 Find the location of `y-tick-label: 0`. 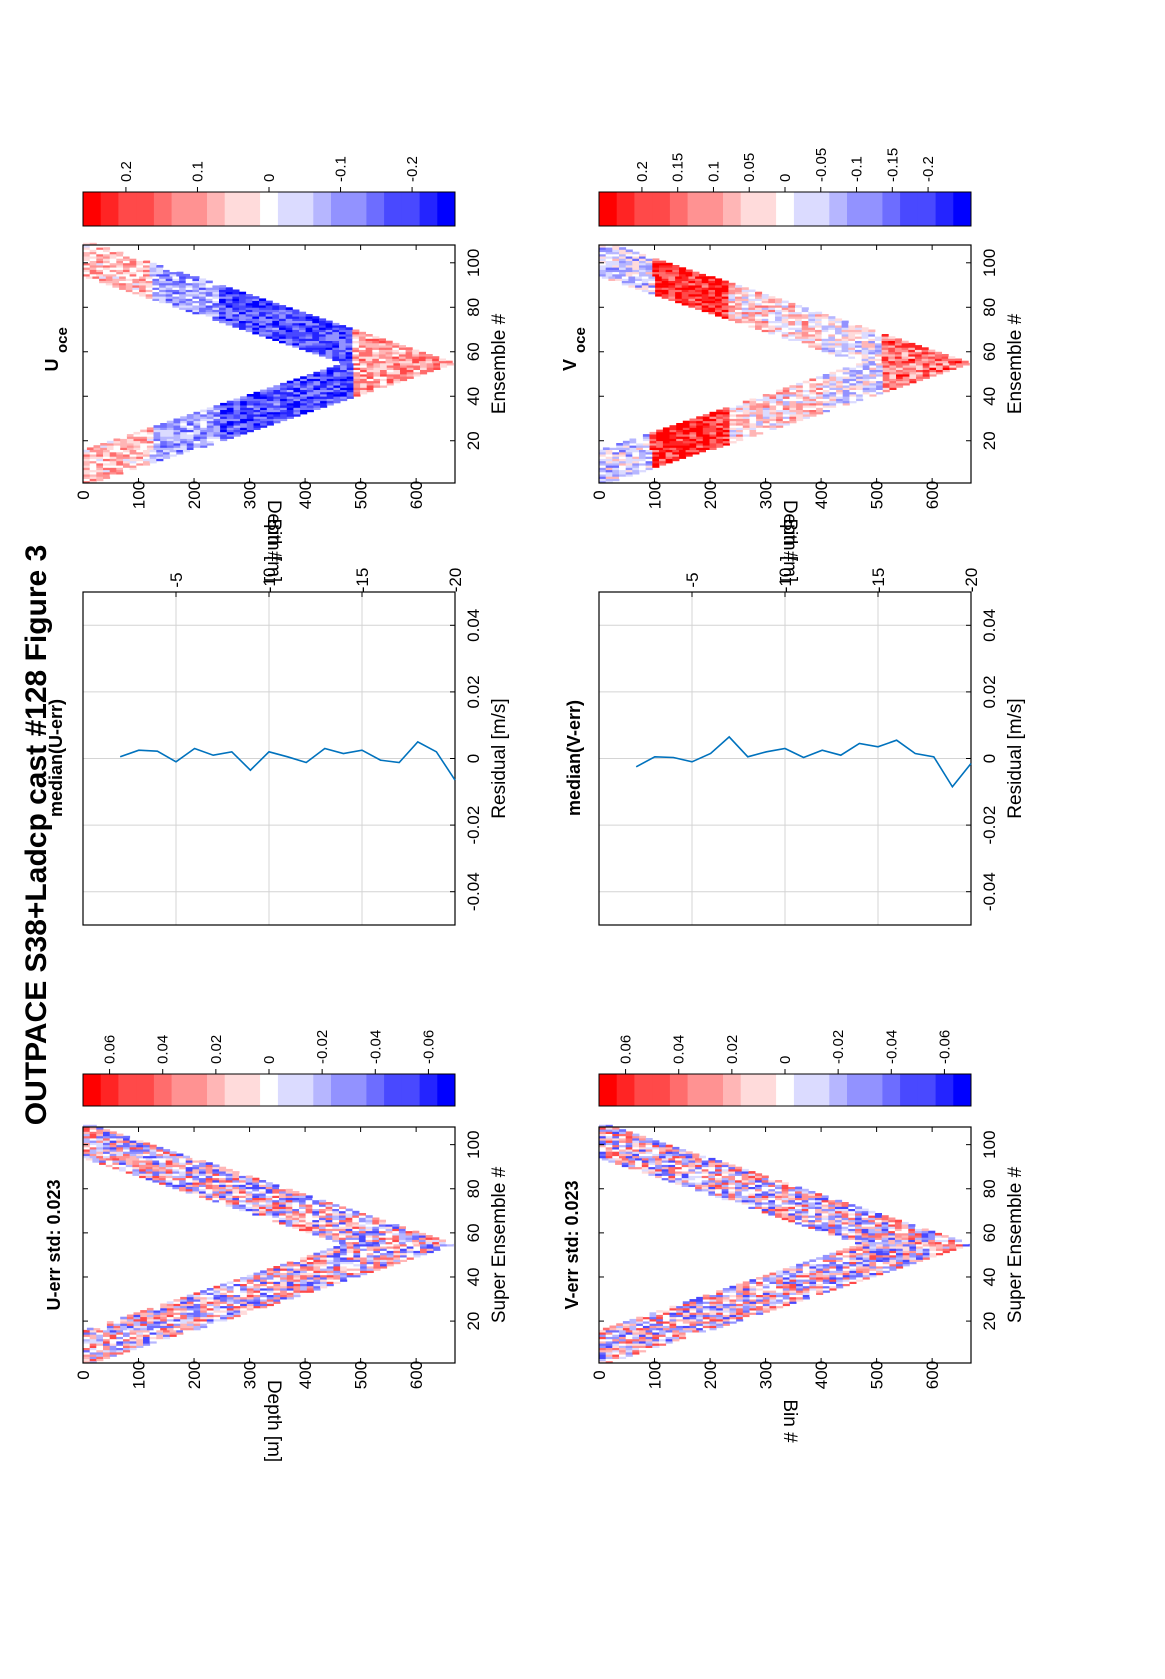

y-tick-label: 0 is located at coordinates (83, 494).